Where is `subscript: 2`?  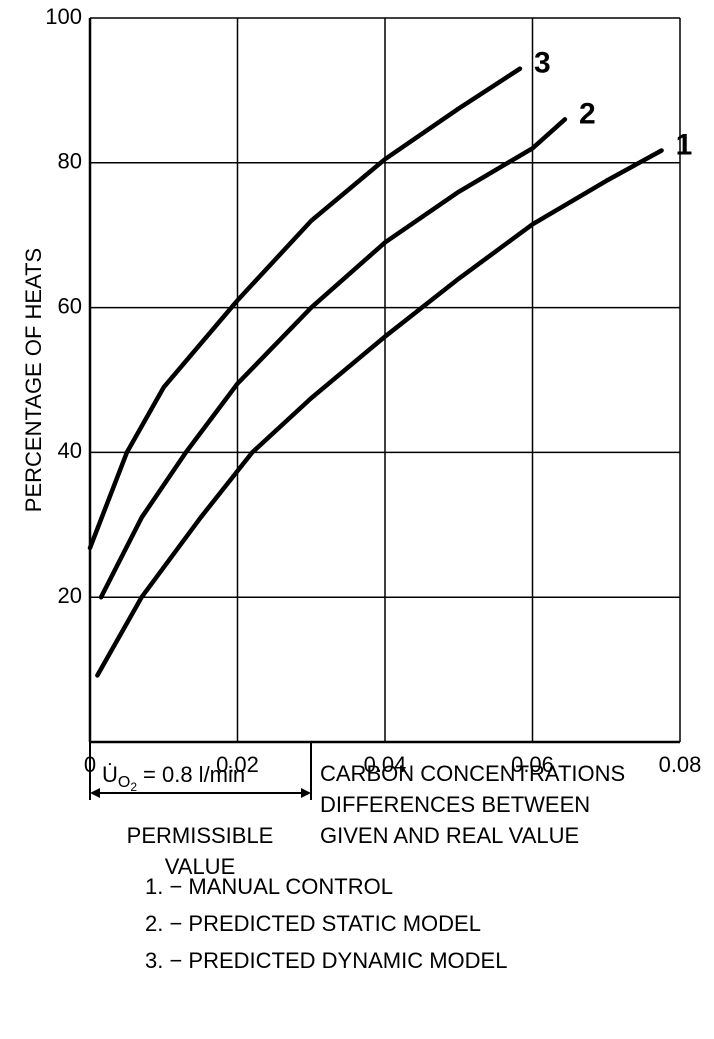
subscript: 2 is located at coordinates (133, 787).